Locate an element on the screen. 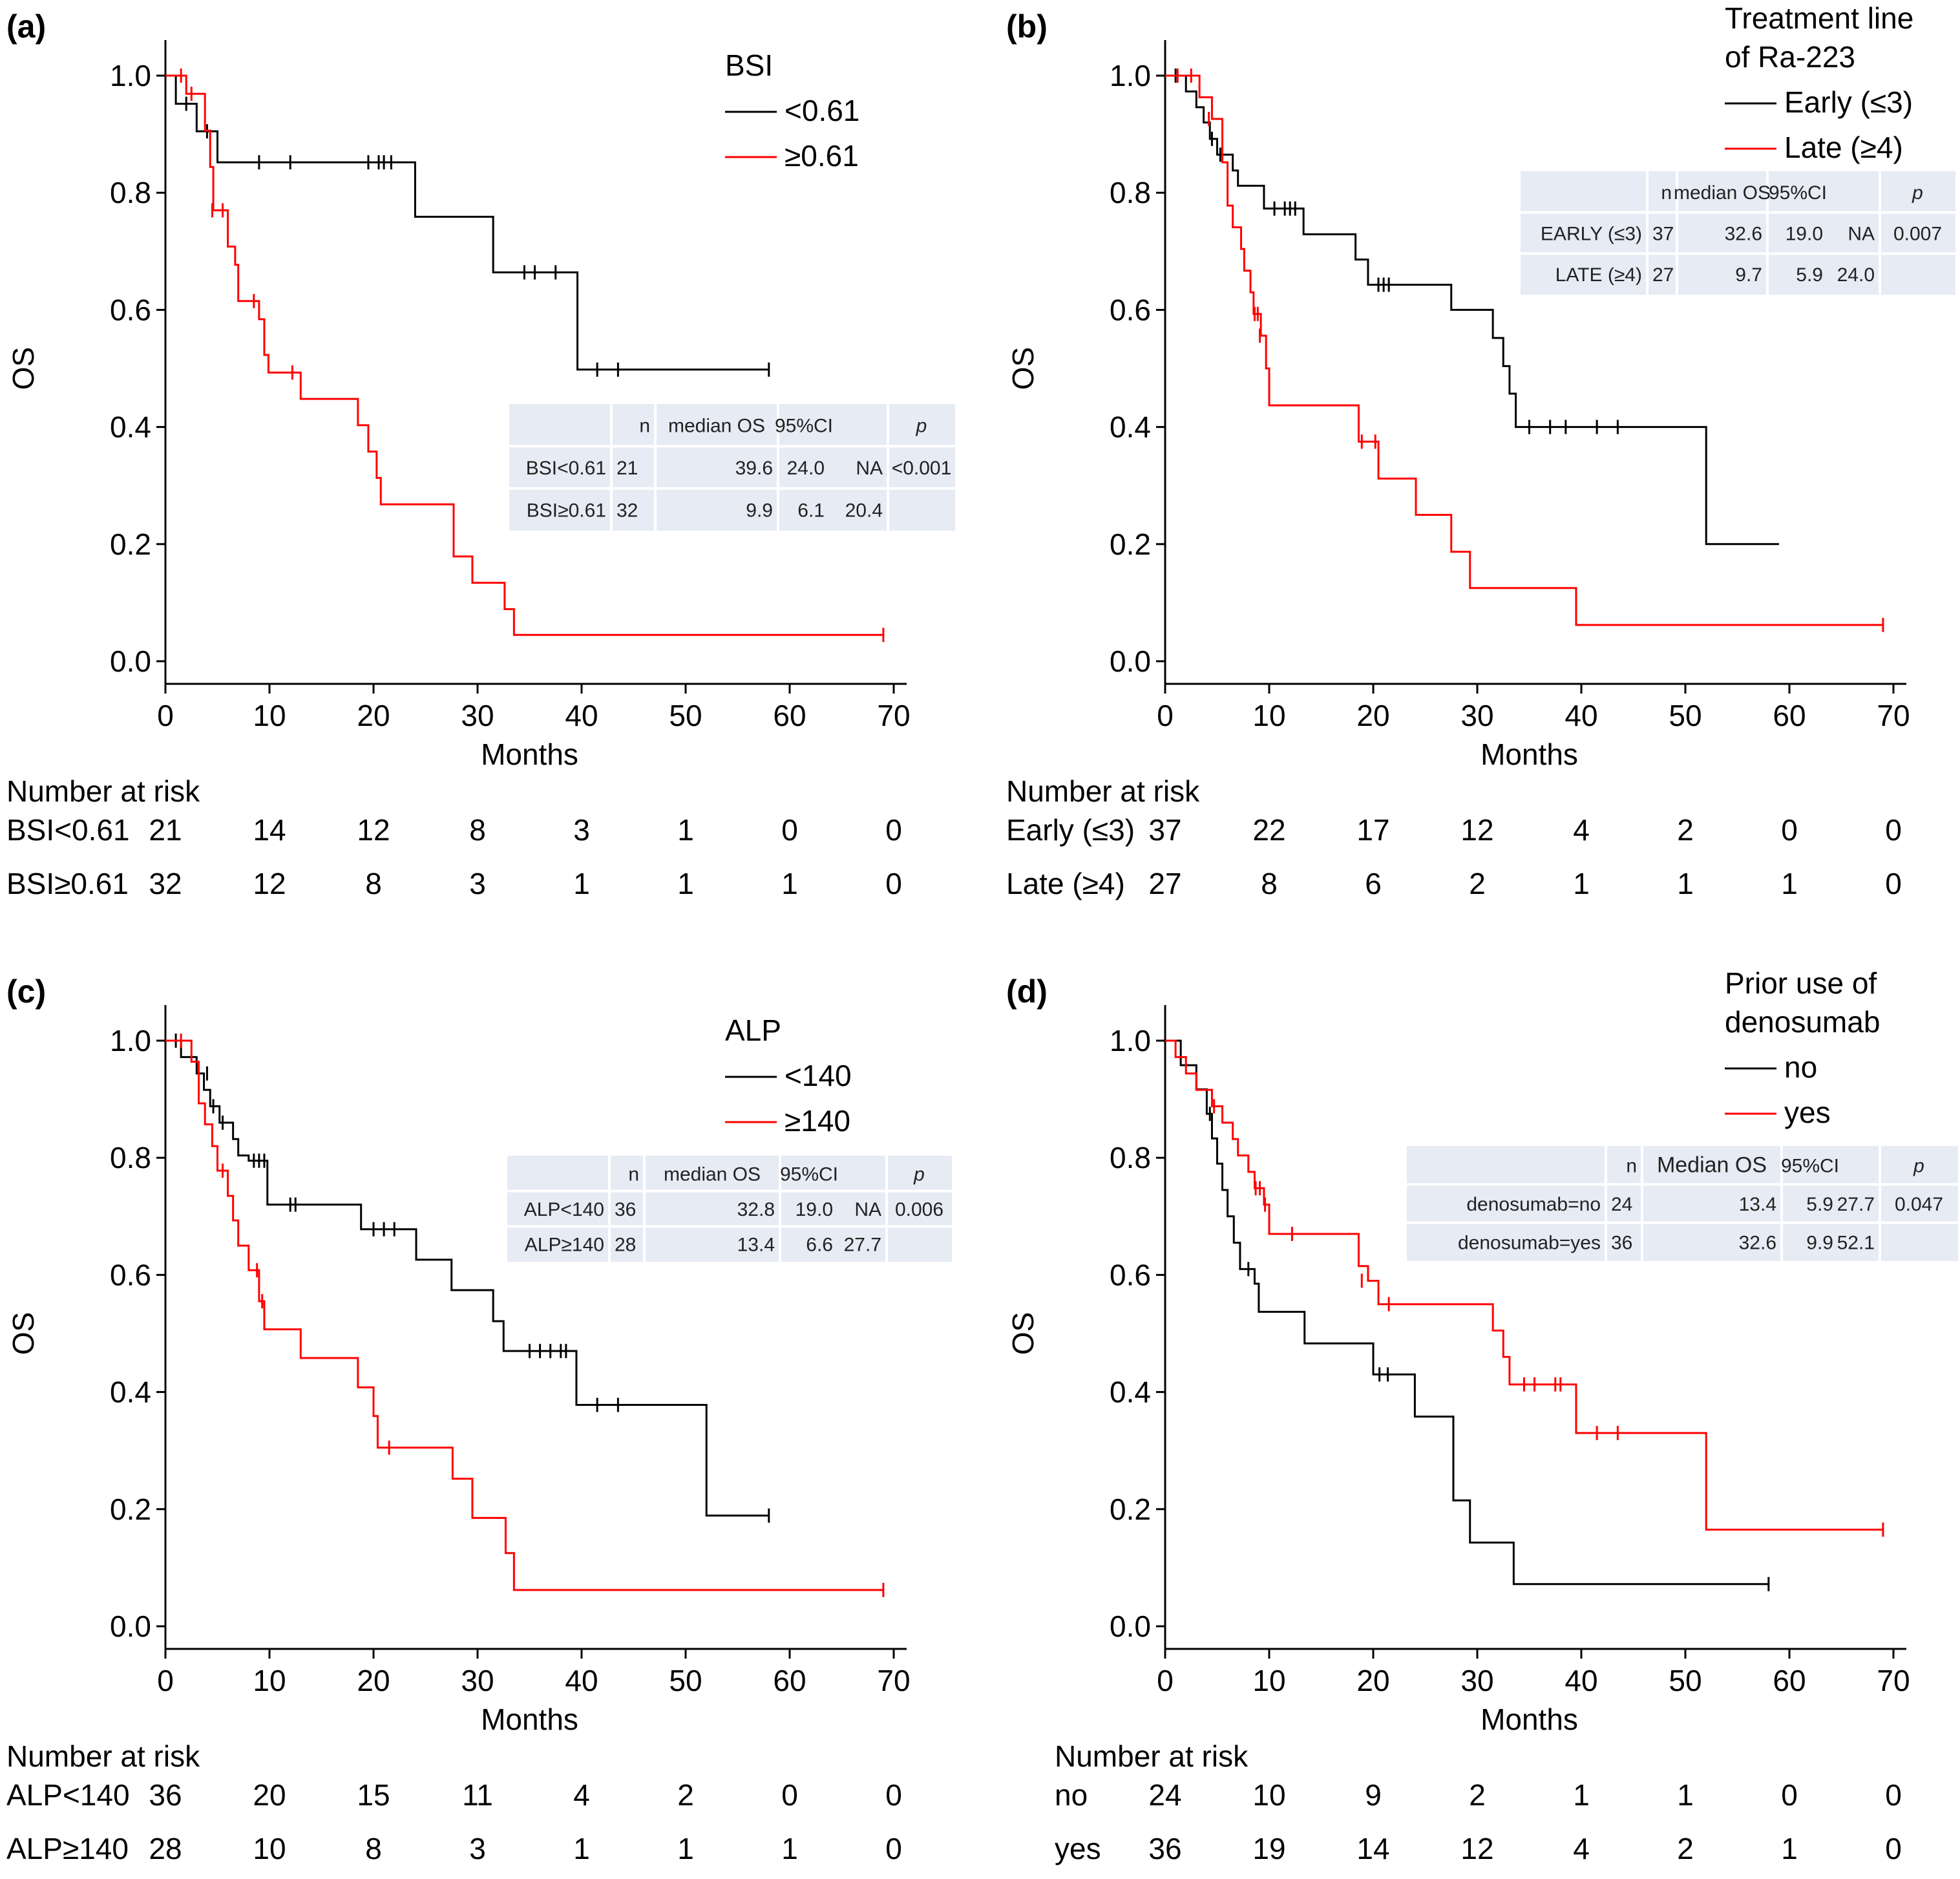  risk-value: 9 is located at coordinates (1373, 1795).